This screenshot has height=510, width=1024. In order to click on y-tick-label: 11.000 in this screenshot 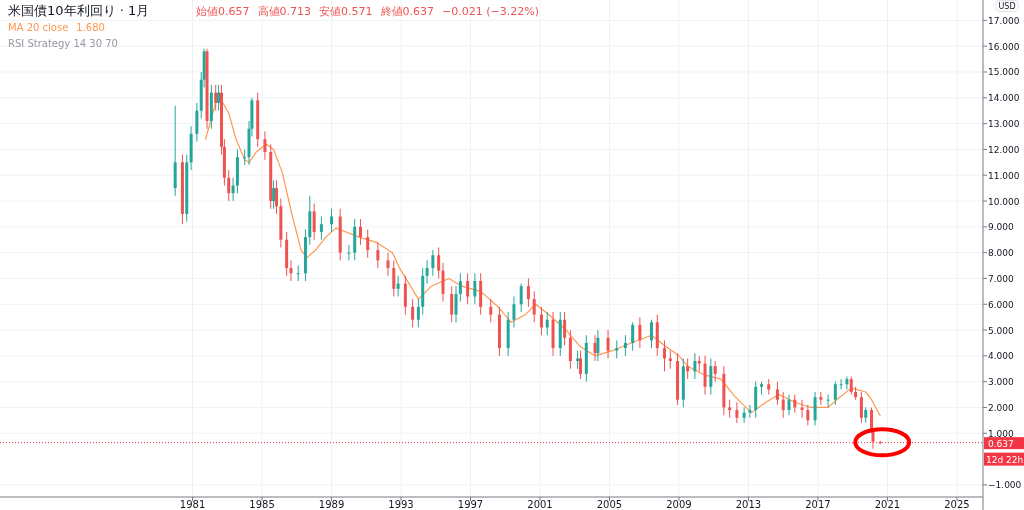, I will do `click(1004, 175)`.